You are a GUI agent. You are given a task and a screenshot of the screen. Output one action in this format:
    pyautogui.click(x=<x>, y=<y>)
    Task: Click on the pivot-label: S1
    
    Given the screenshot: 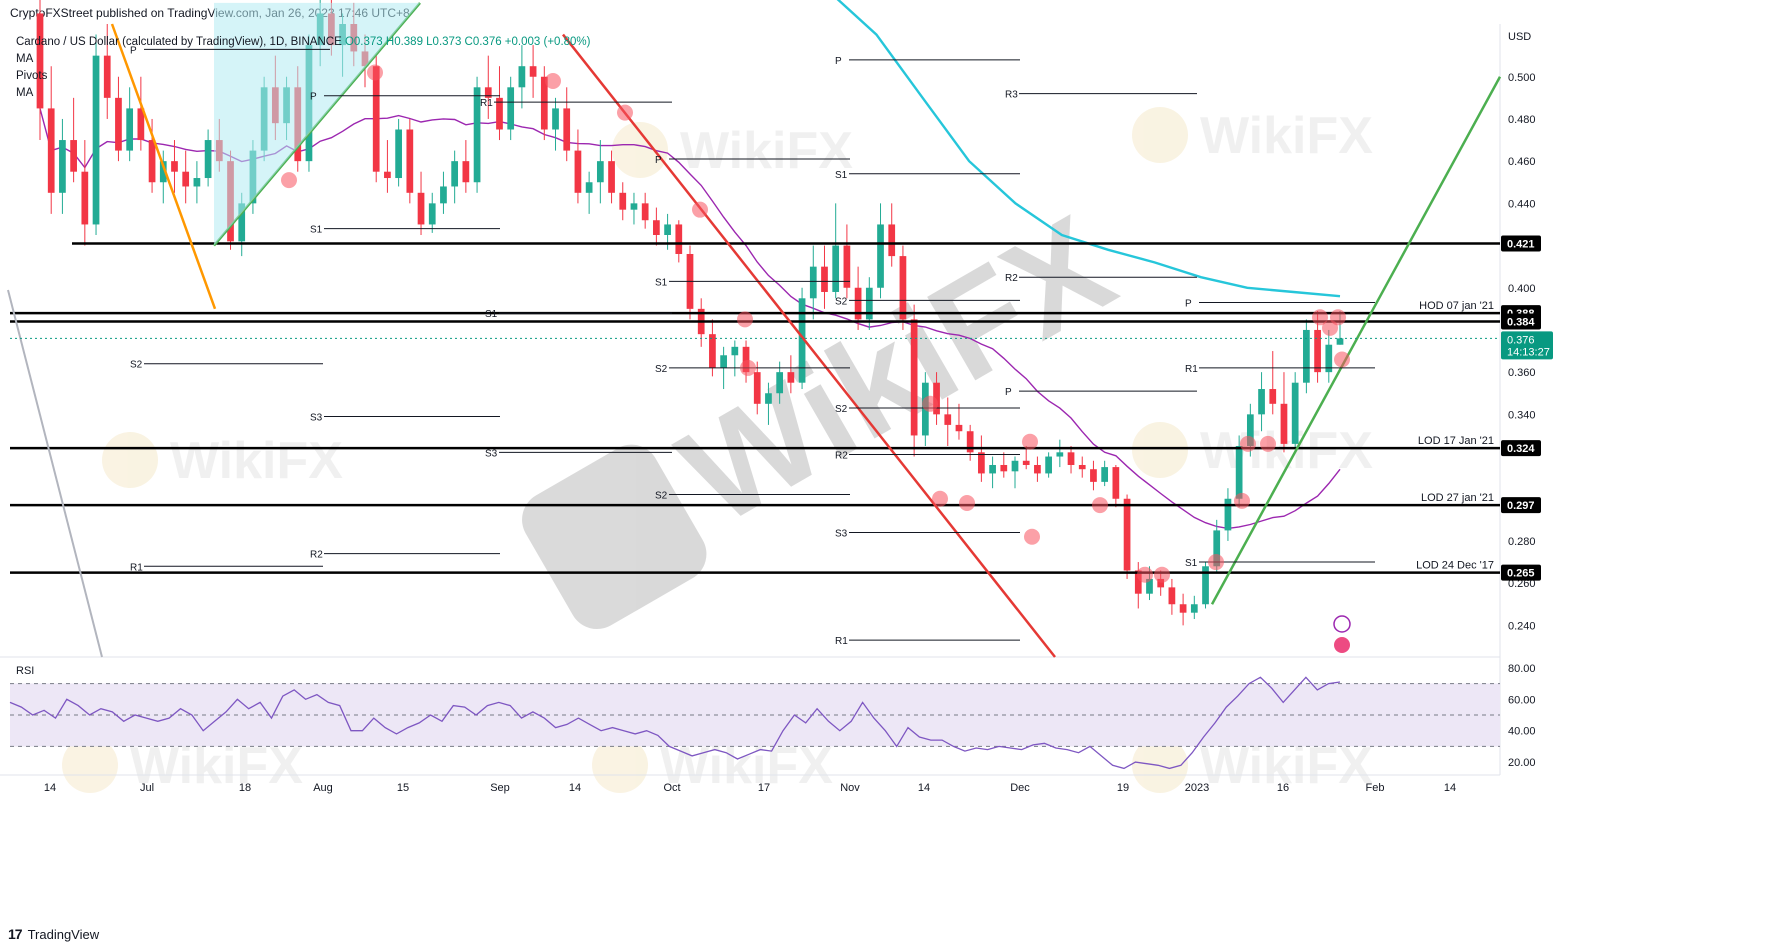 What is the action you would take?
    pyautogui.click(x=491, y=314)
    